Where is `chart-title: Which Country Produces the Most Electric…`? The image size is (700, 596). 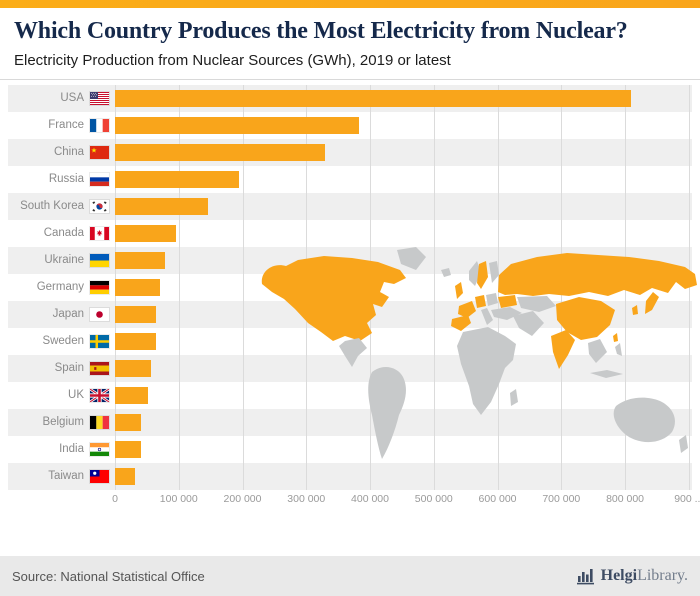 chart-title: Which Country Produces the Most Electric… is located at coordinates (321, 31).